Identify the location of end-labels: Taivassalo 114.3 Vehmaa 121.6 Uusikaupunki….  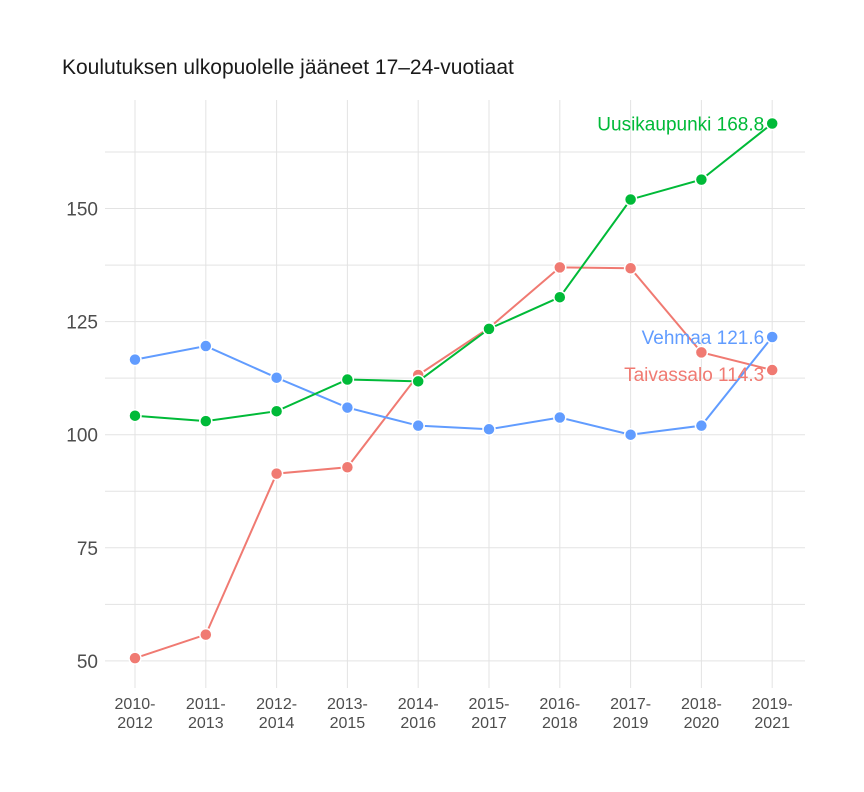
(680, 251).